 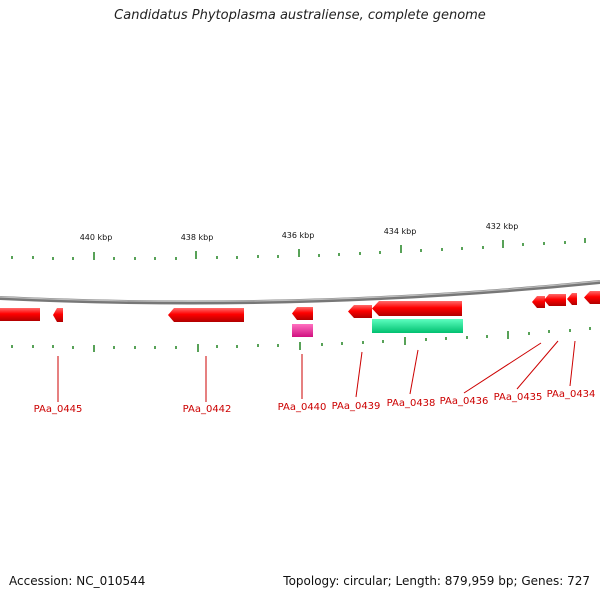 I want to click on label-leaders, so click(x=316, y=371).